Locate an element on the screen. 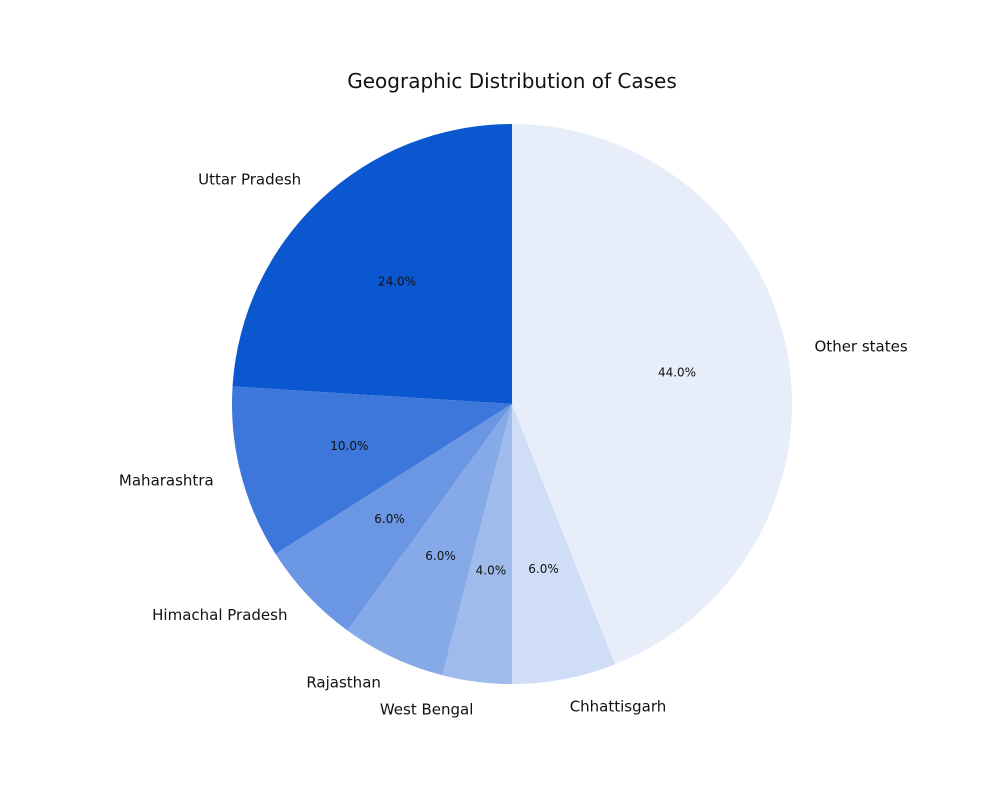 The height and width of the screenshot is (800, 1000). pct-label-chhattisgarh: 6.0% is located at coordinates (543, 569).